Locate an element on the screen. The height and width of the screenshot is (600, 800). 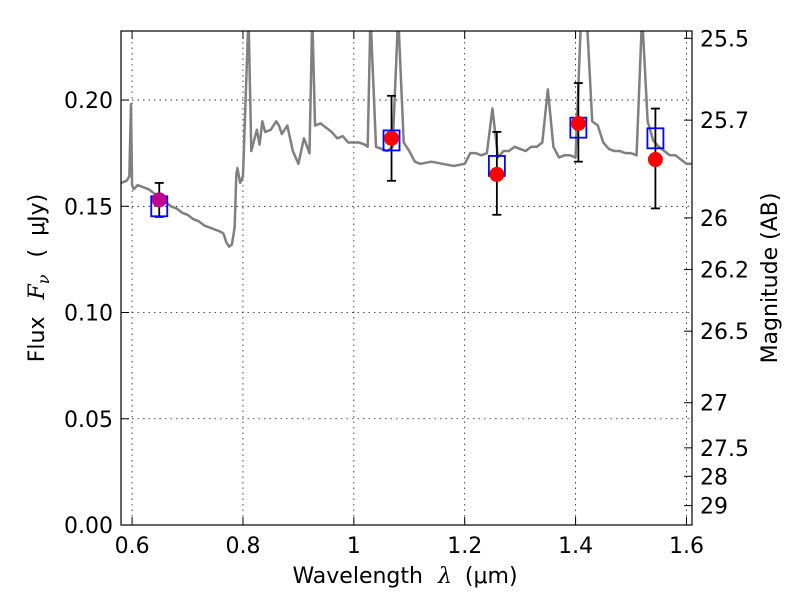
y2-tick-label-0: 25.5 is located at coordinates (724, 39).